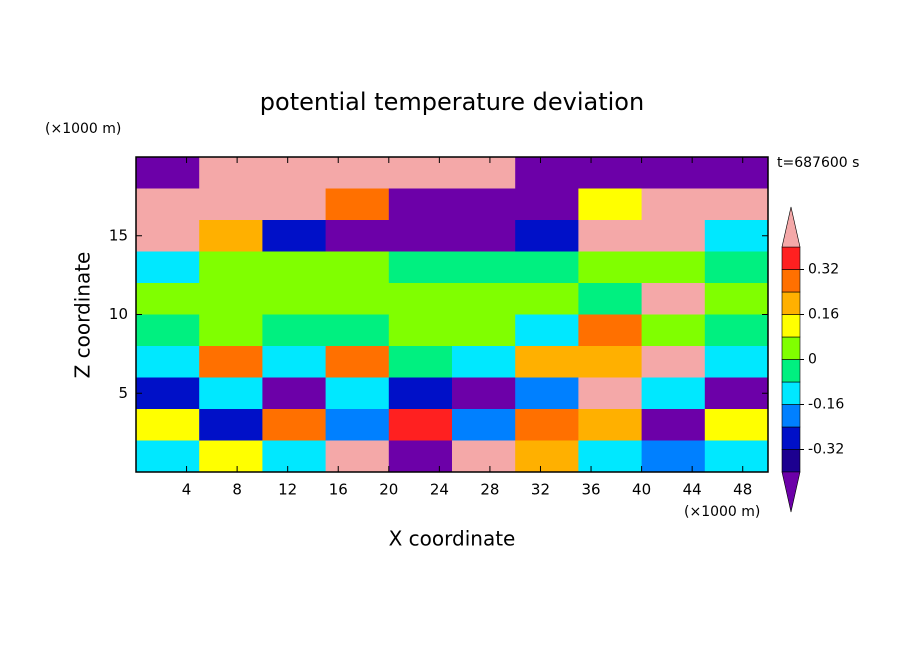 The width and height of the screenshot is (904, 654). What do you see at coordinates (83, 129) in the screenshot?
I see `y-unit: (×1000 m)` at bounding box center [83, 129].